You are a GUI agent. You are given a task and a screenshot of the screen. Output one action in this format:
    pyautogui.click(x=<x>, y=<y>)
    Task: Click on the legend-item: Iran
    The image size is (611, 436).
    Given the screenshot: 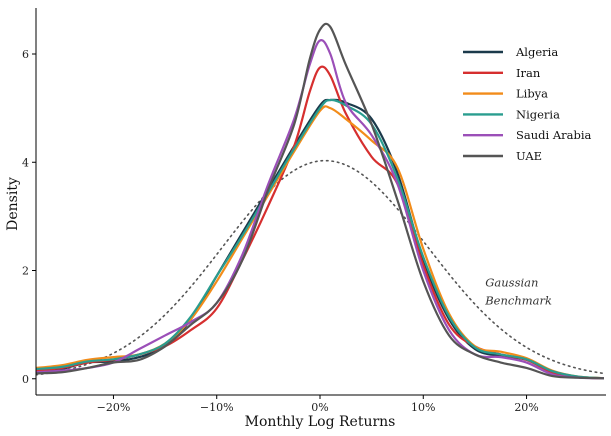 What is the action you would take?
    pyautogui.click(x=502, y=73)
    